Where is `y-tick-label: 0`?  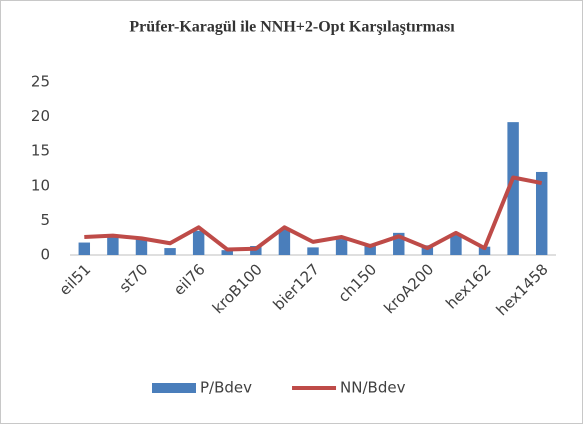
y-tick-label: 0 is located at coordinates (45, 255).